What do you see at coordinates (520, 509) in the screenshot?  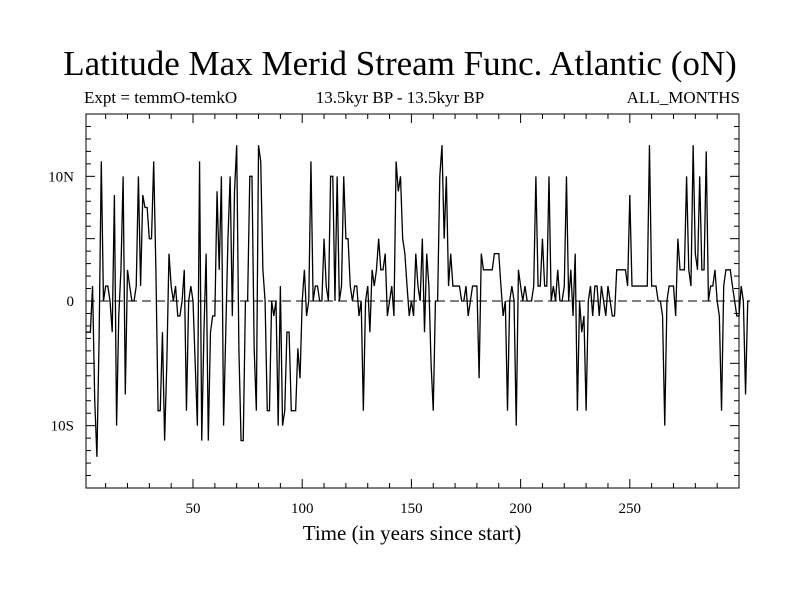 I see `x-tick-label: 200` at bounding box center [520, 509].